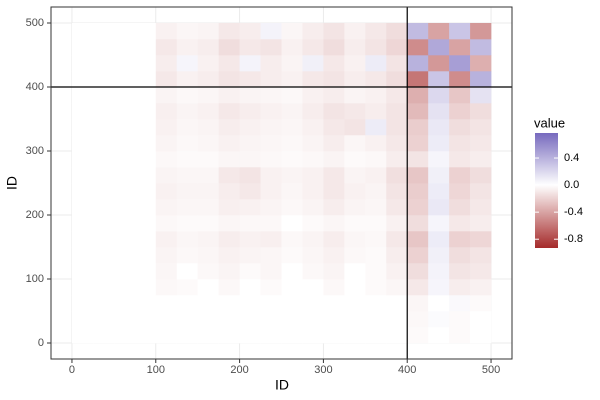 This screenshot has height=400, width=600. What do you see at coordinates (491, 370) in the screenshot?
I see `x-tick-label: 500` at bounding box center [491, 370].